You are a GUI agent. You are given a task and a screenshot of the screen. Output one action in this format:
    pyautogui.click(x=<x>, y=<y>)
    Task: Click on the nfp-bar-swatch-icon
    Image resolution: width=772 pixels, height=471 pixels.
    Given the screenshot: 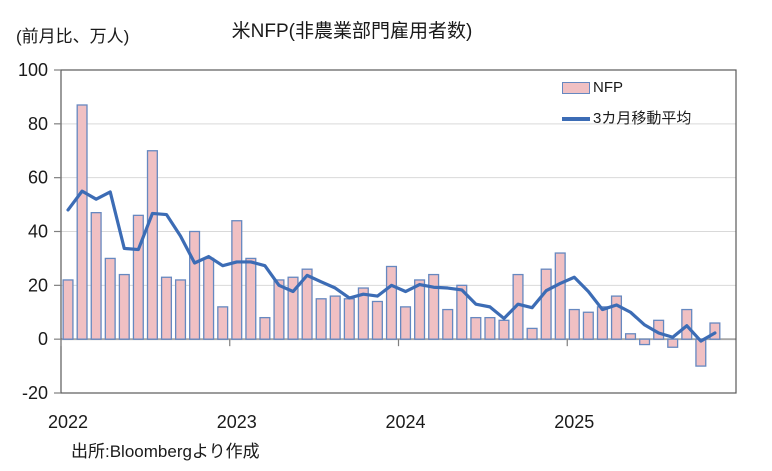 What is the action you would take?
    pyautogui.click(x=576, y=87)
    